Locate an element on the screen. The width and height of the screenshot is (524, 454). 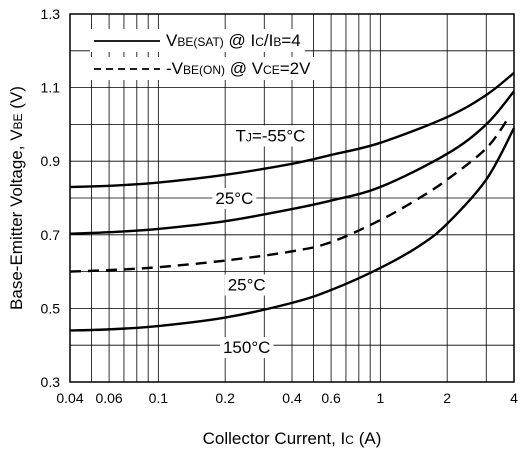
legend-item-1: VBE(SAT) @ IC/IB=4 is located at coordinates (197, 40).